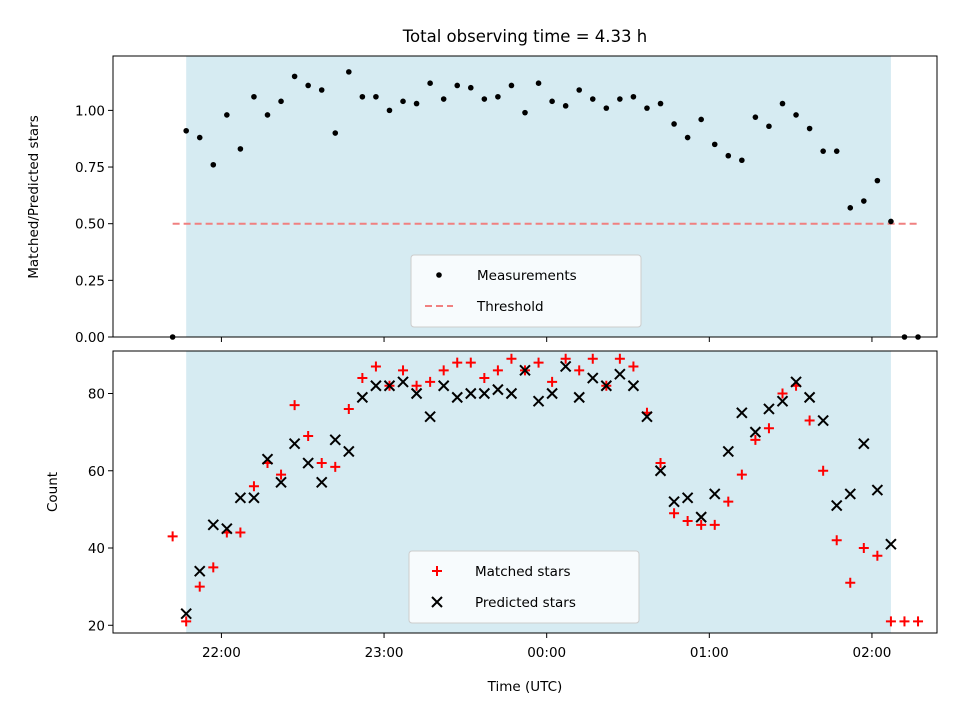  I want to click on legend-label: Threshold, so click(510, 307).